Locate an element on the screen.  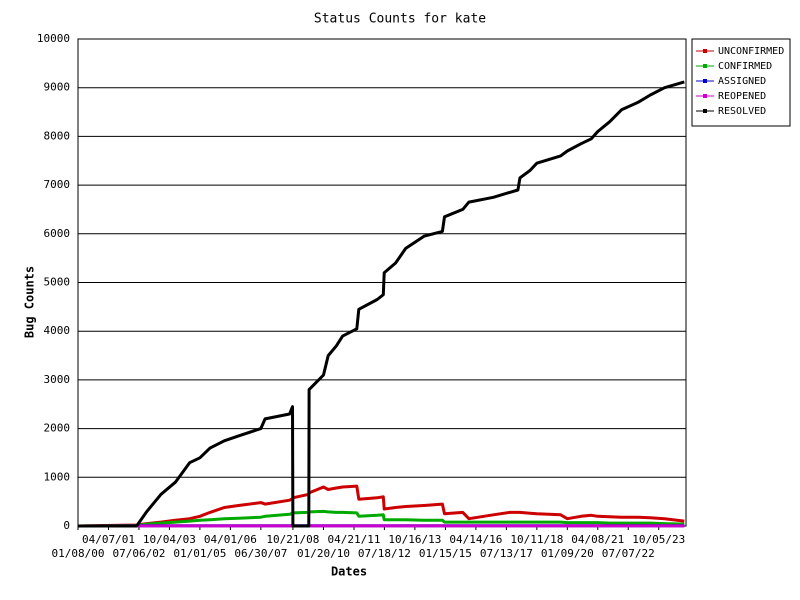
x-tick-label: 01/15/15 is located at coordinates (445, 553).